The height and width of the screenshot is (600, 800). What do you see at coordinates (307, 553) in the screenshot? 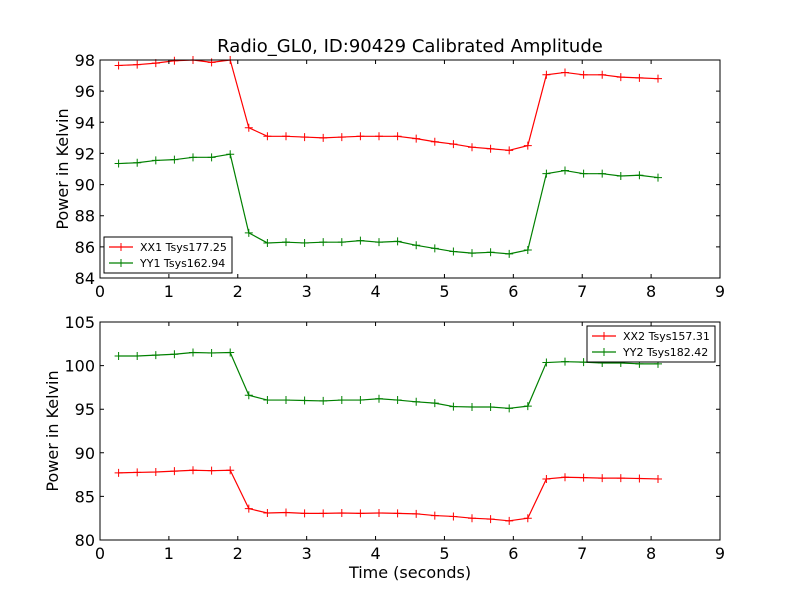
I see `bottom-x-tick-label: 3` at bounding box center [307, 553].